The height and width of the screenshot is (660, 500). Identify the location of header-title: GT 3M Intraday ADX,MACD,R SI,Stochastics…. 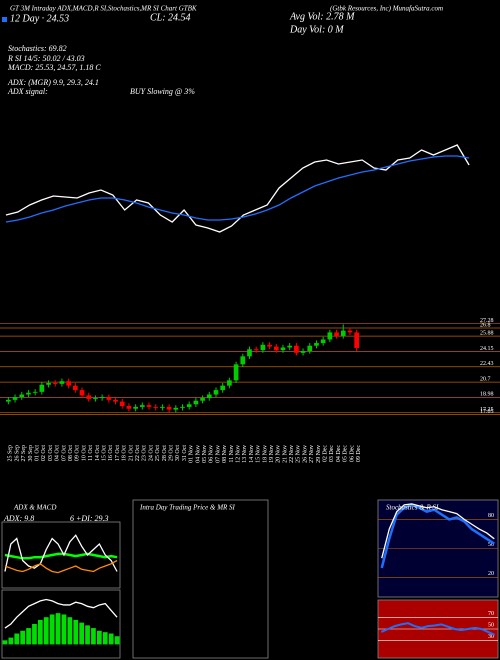
(103, 9).